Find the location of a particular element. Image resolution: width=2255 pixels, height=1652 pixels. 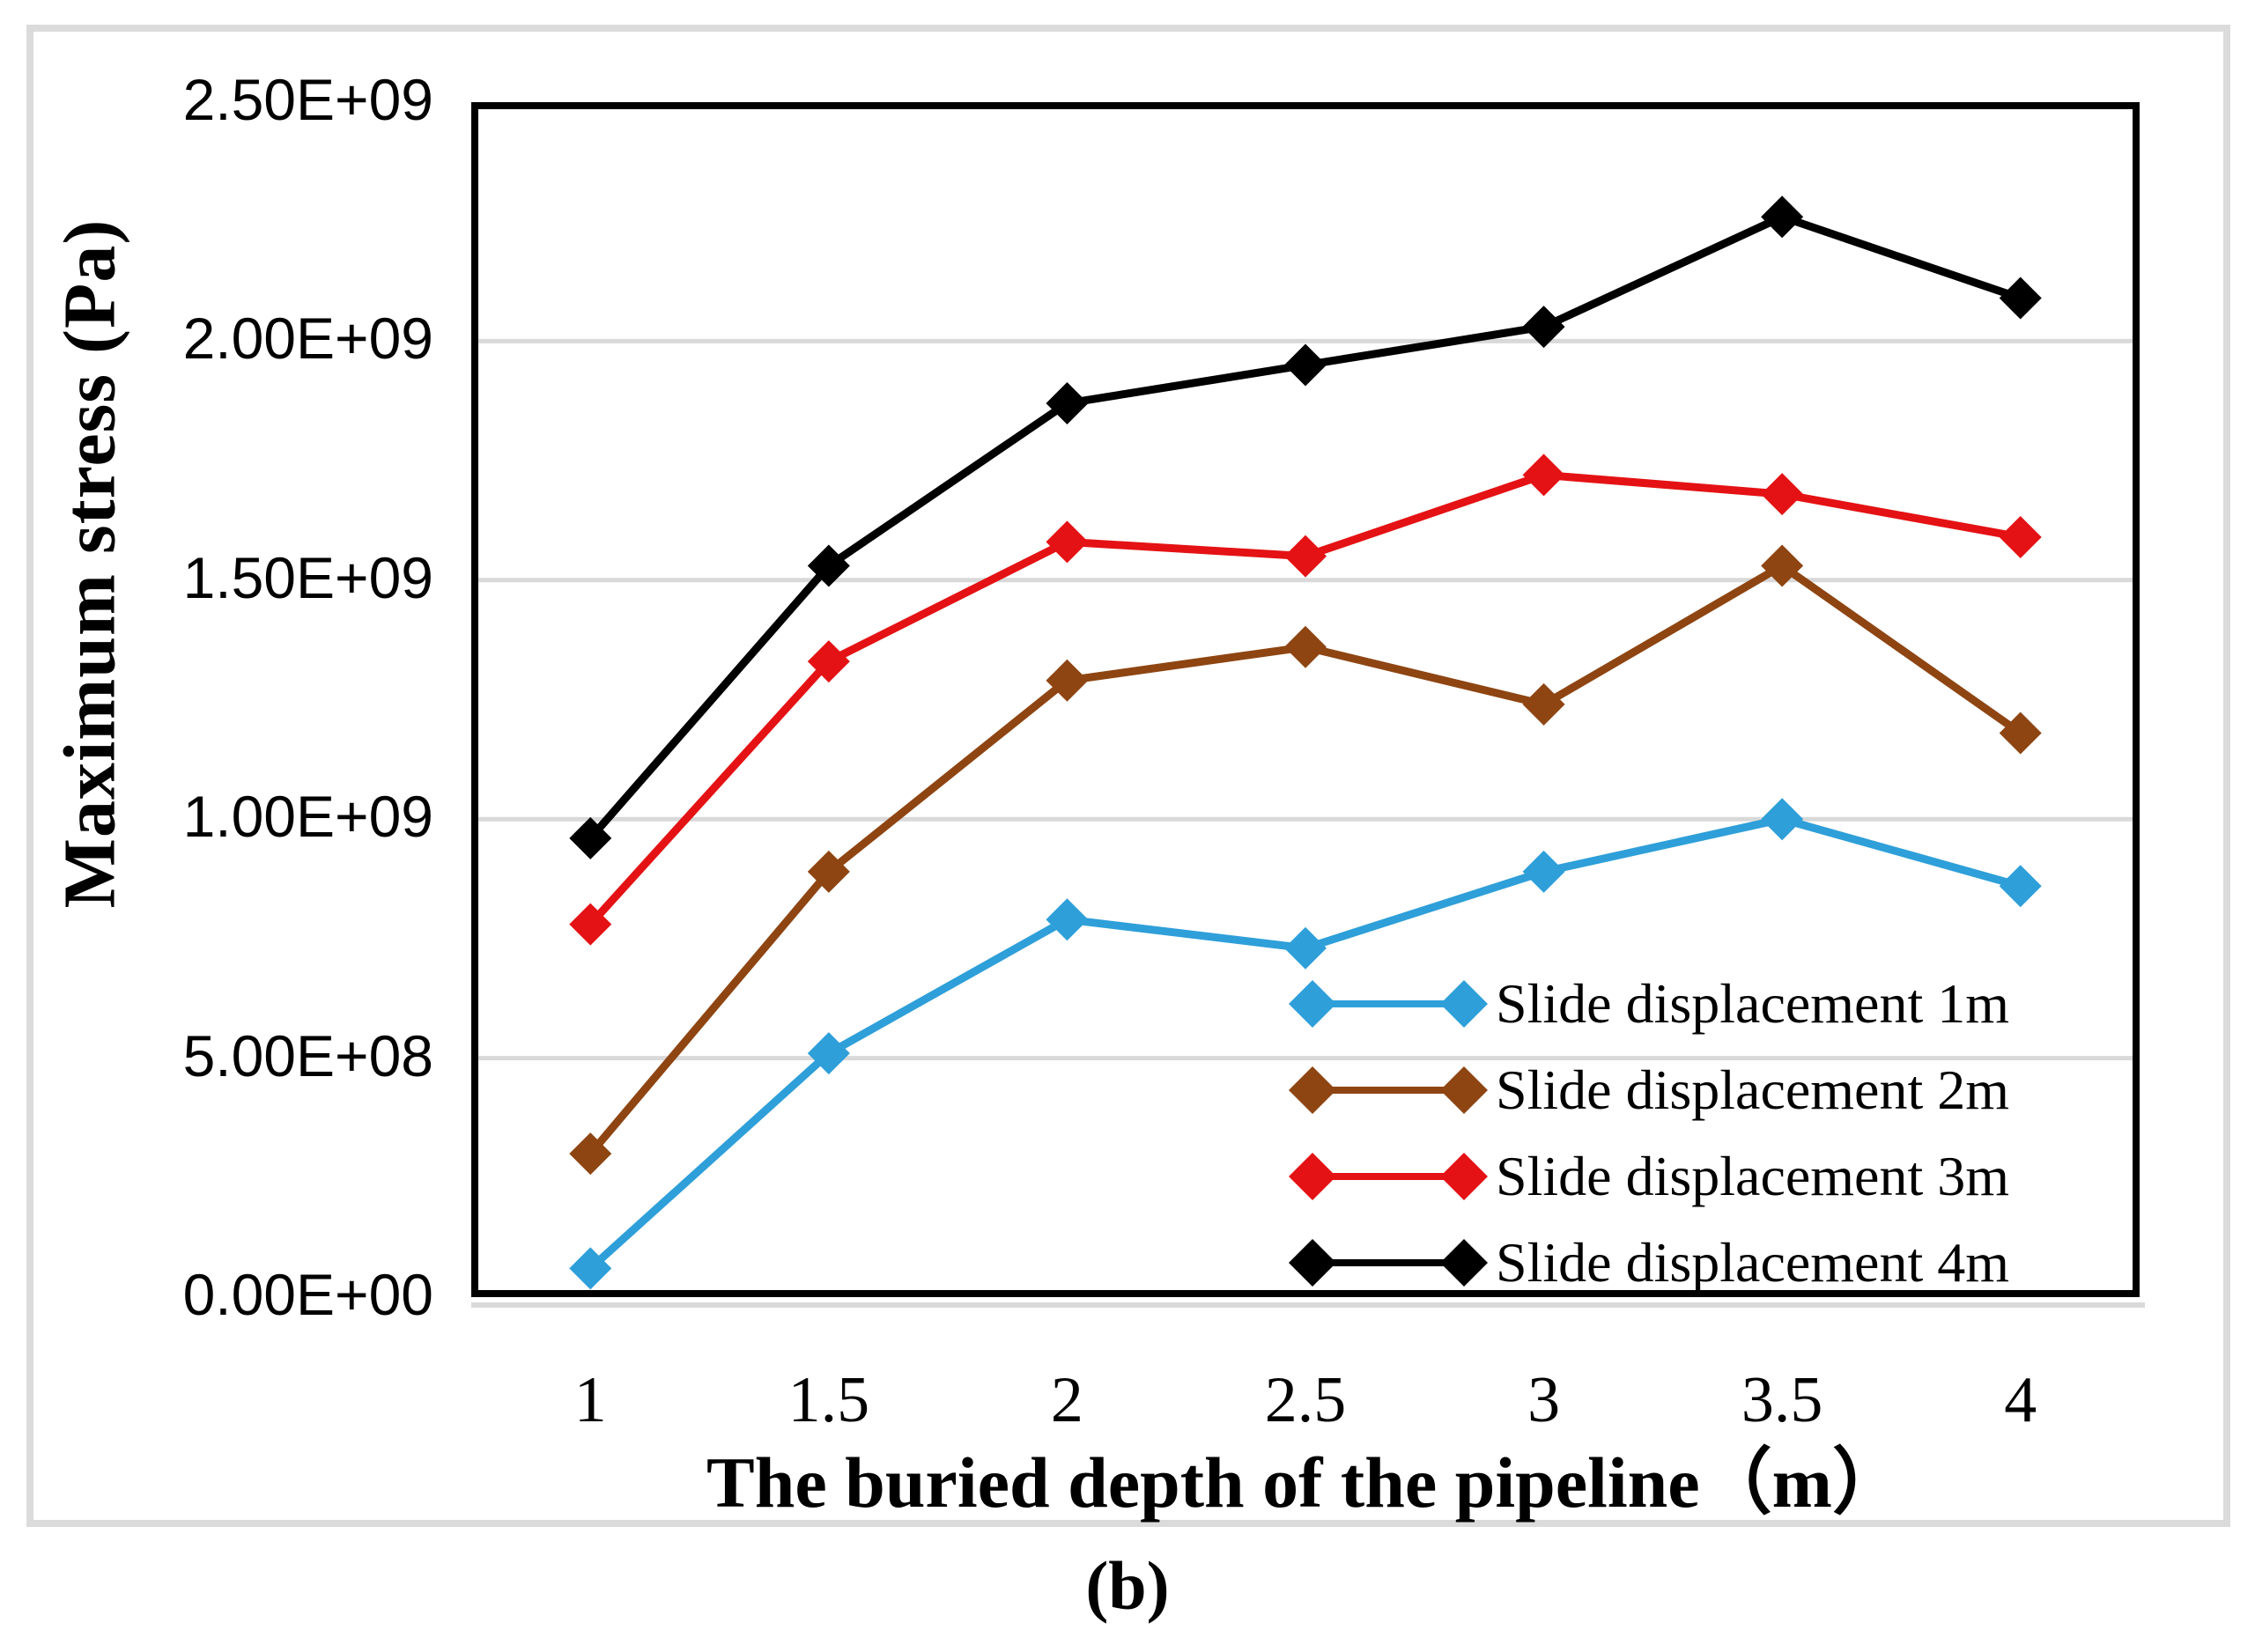

legend-item: Slide displacement 4m is located at coordinates (1648, 1263).